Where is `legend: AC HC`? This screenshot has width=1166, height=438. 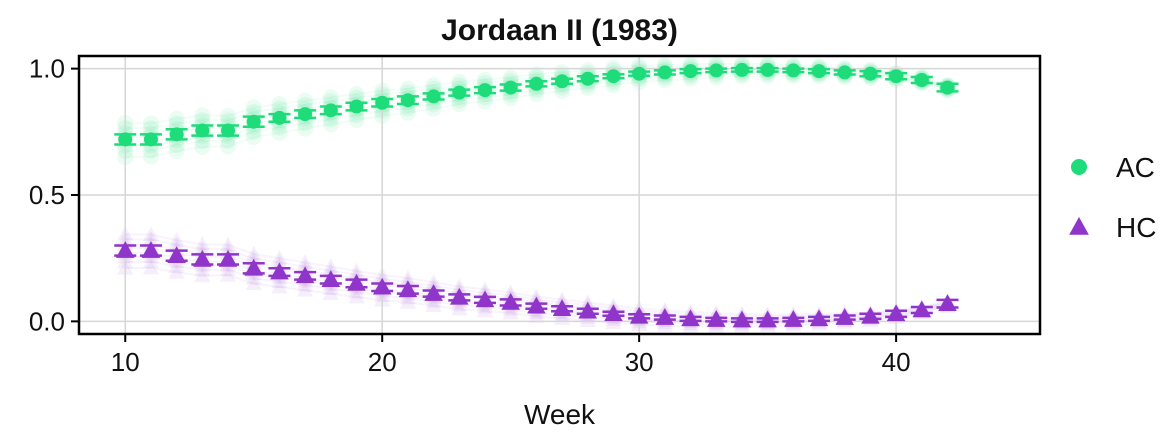
legend: AC HC is located at coordinates (1112, 197).